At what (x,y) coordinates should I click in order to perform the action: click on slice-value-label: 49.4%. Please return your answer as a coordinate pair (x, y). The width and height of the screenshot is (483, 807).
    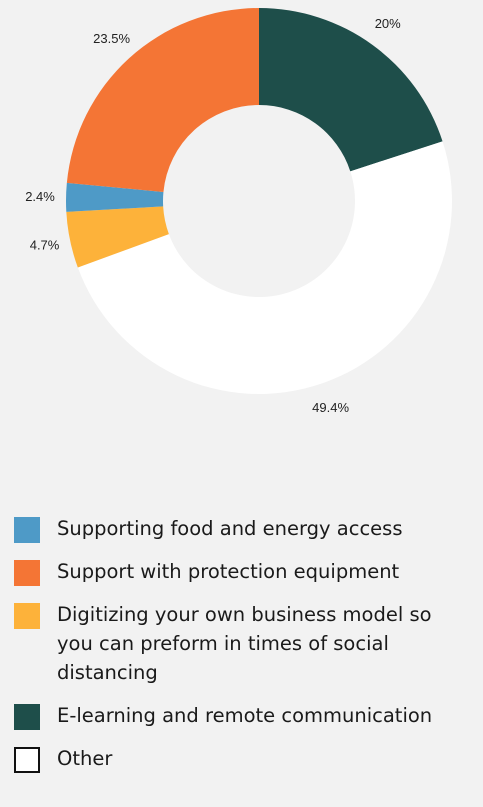
    Looking at the image, I should click on (330, 407).